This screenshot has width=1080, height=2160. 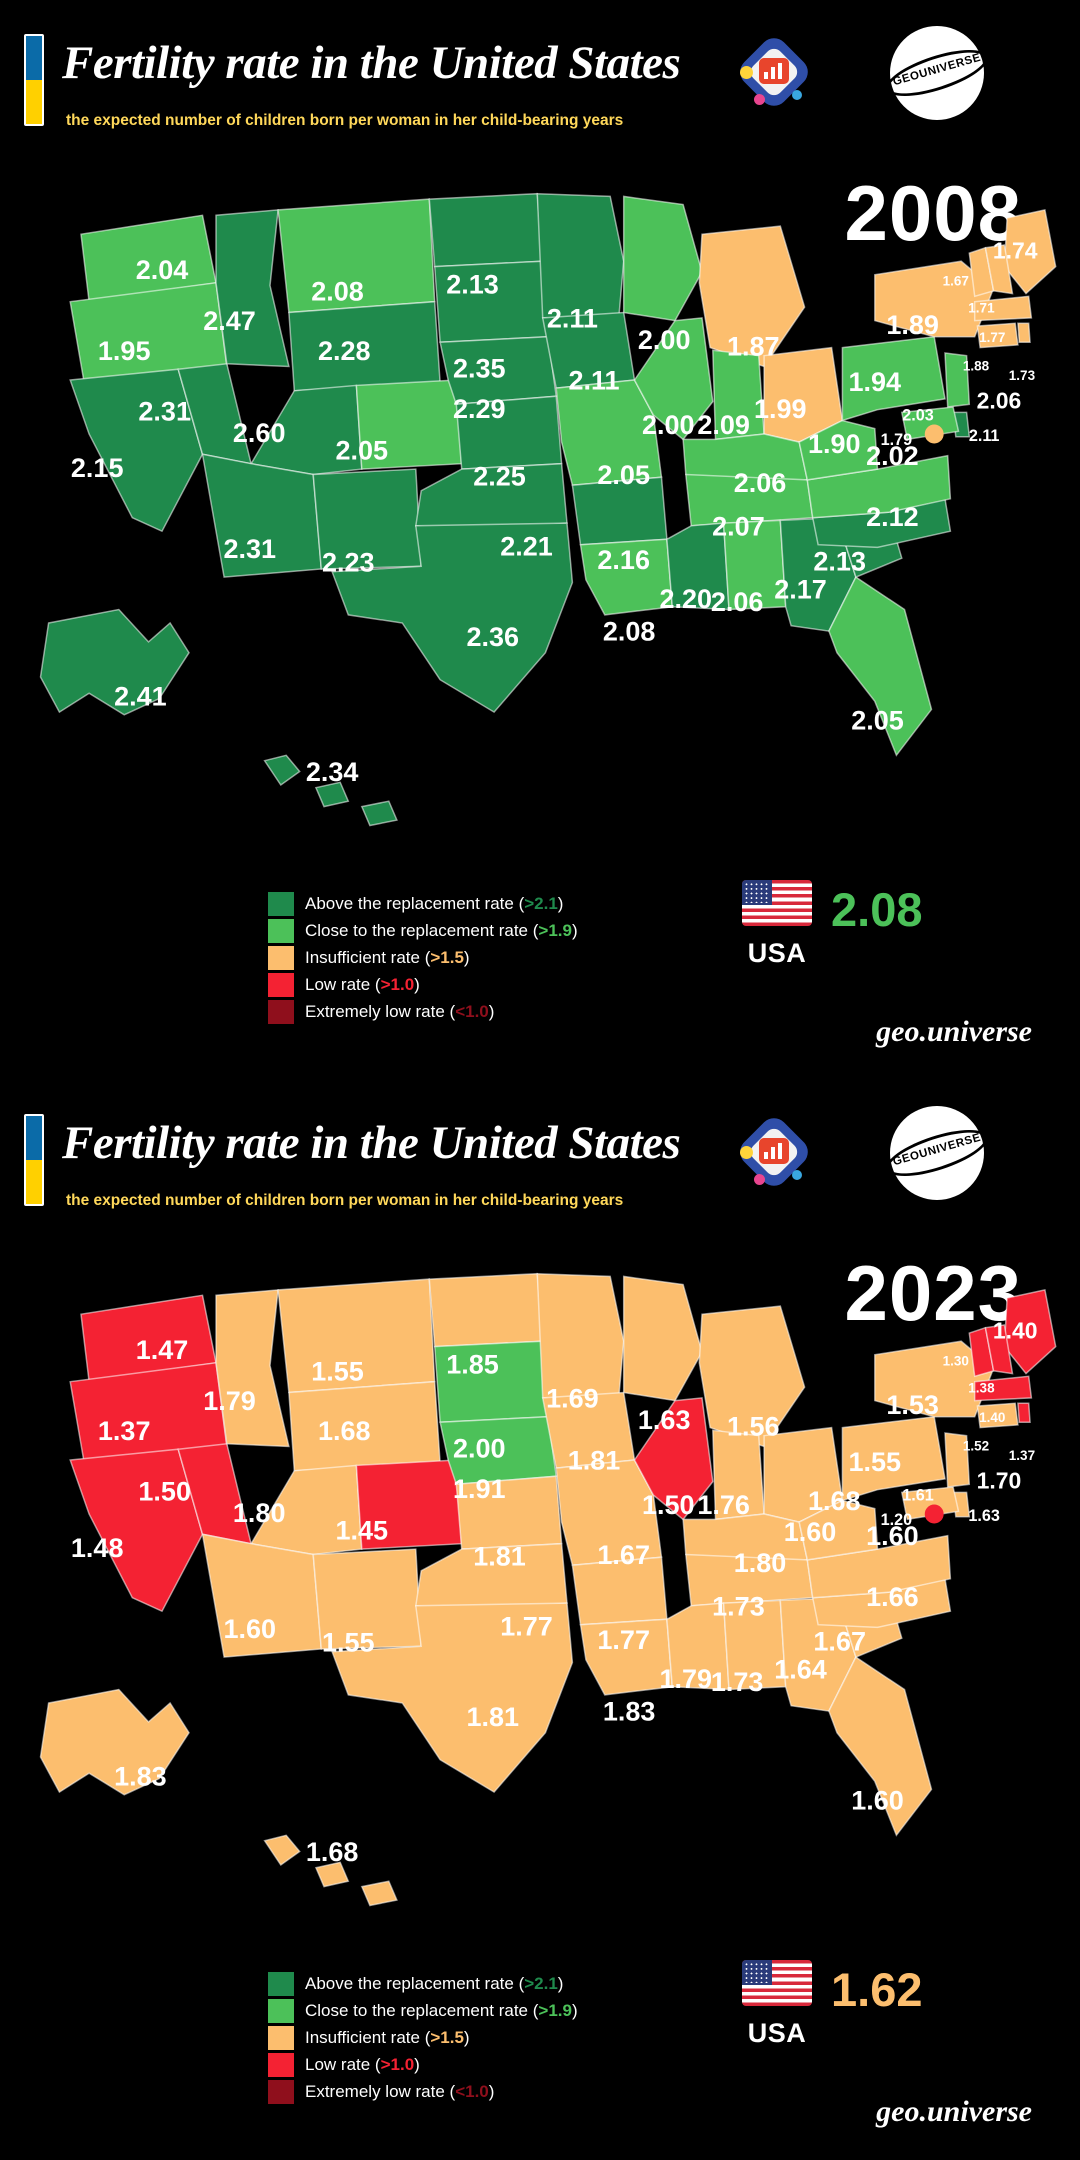 What do you see at coordinates (954, 2111) in the screenshot?
I see `watermark: geo.universe` at bounding box center [954, 2111].